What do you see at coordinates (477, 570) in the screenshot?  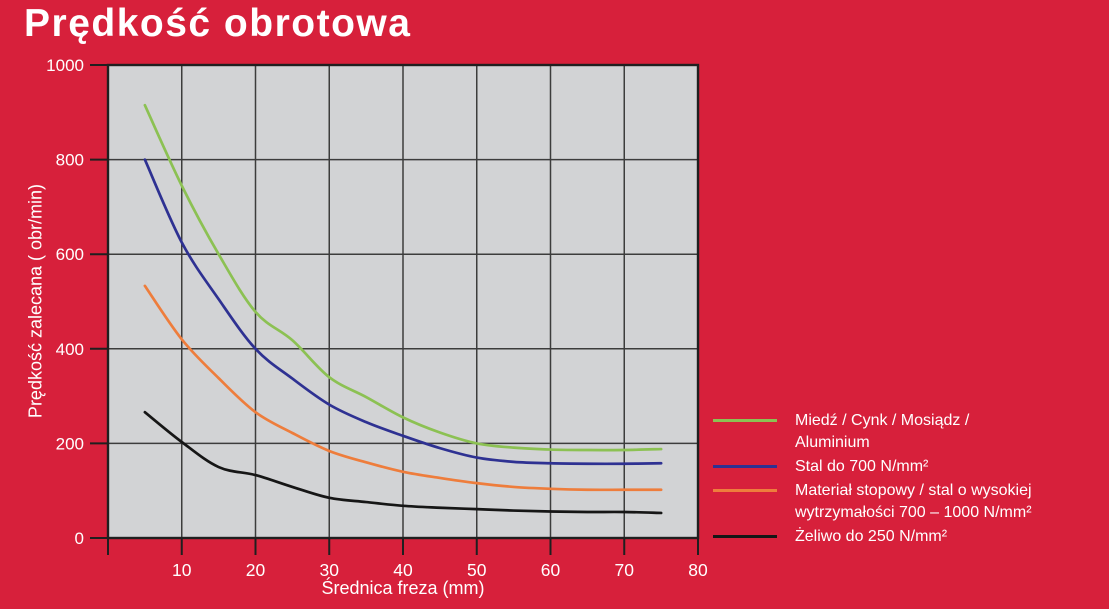 I see `x-tick-label: 50` at bounding box center [477, 570].